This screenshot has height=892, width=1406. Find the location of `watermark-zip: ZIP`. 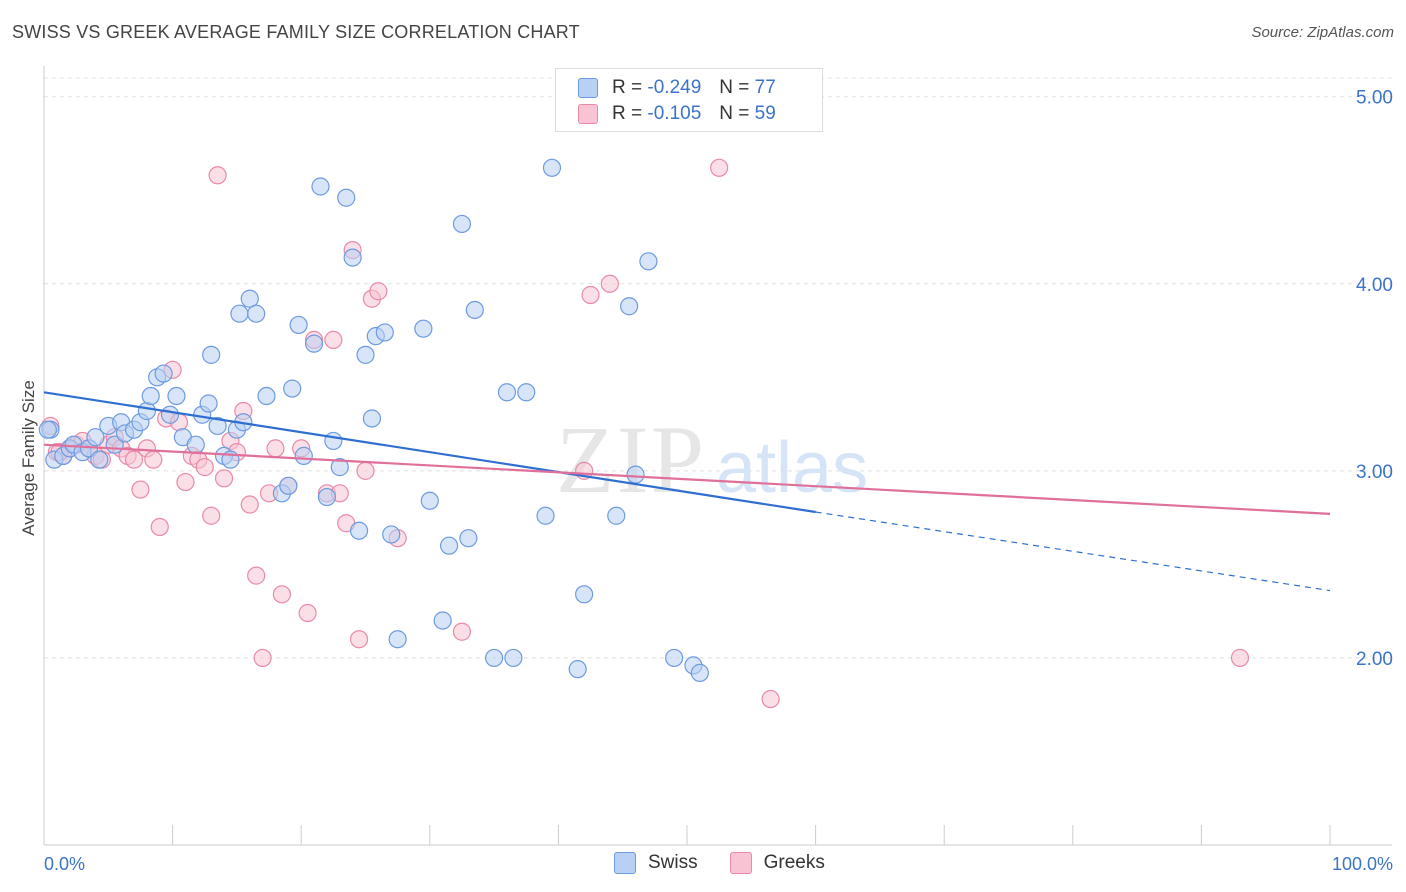

watermark-zip: ZIP is located at coordinates (631, 459).